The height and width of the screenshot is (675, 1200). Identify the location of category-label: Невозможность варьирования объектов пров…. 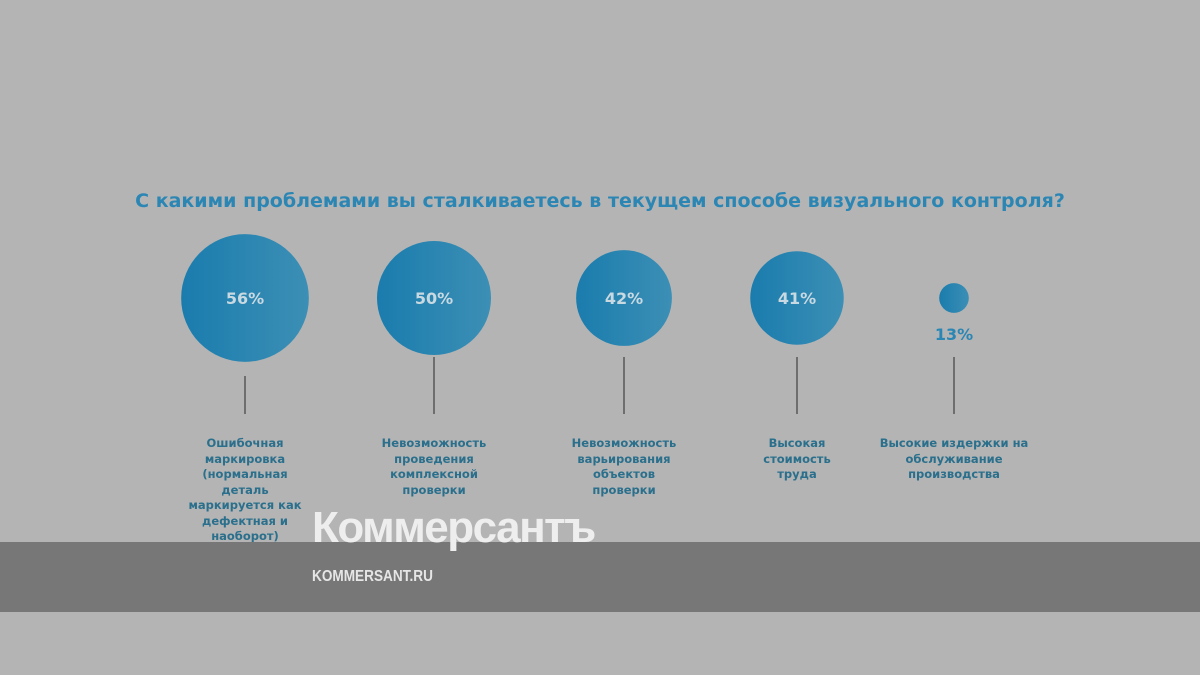
(624, 466).